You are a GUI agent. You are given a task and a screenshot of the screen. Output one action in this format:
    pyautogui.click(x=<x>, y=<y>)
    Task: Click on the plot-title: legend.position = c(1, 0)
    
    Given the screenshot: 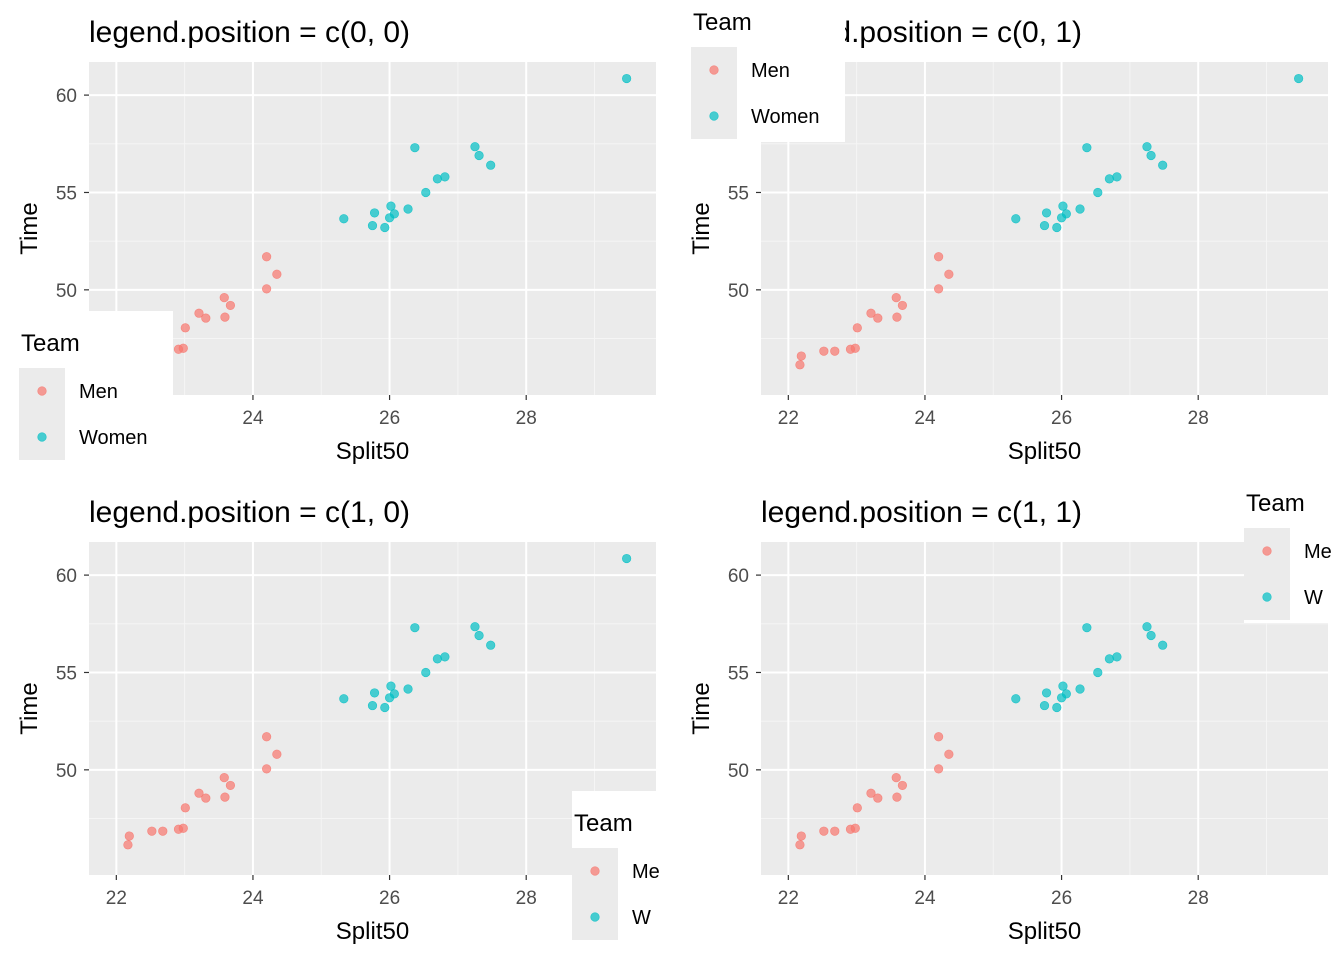 What is the action you would take?
    pyautogui.click(x=249, y=512)
    